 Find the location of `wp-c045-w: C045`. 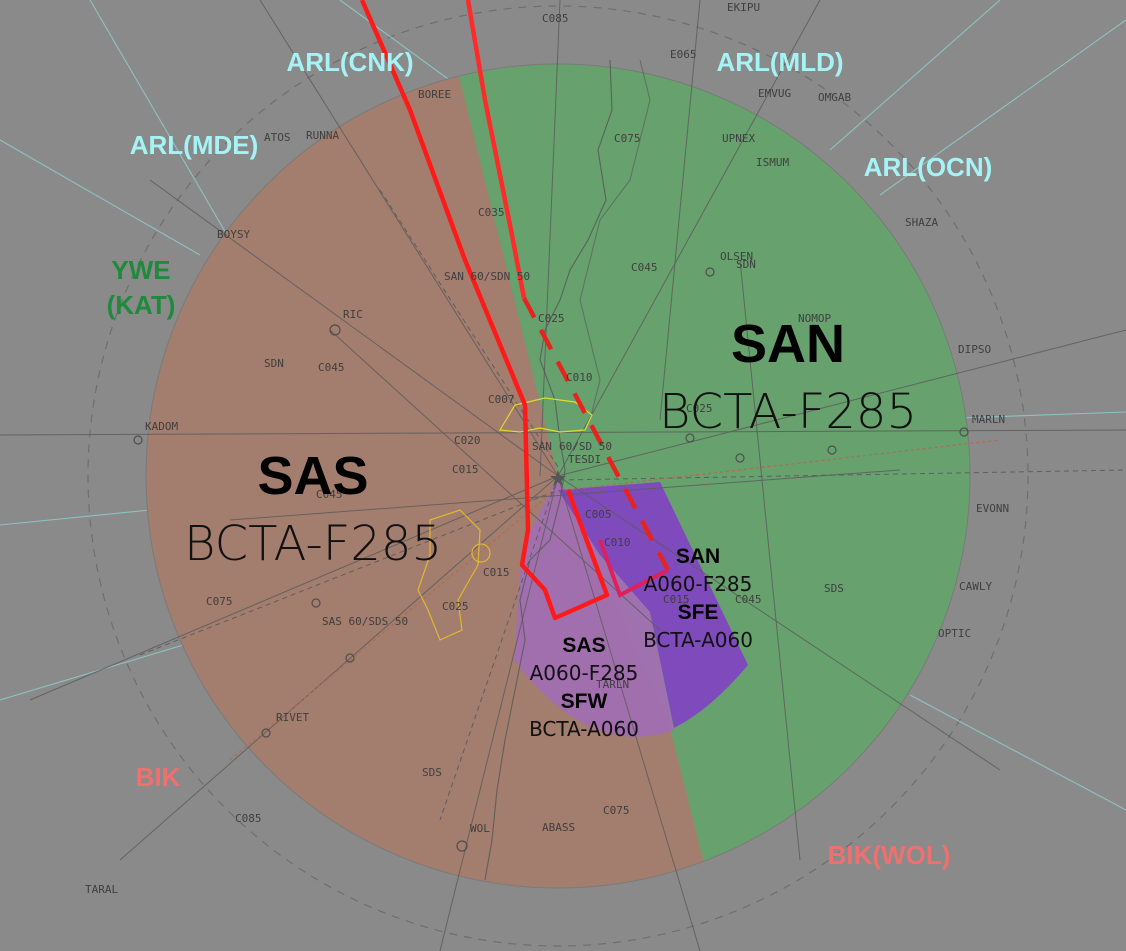

wp-c045-w: C045 is located at coordinates (331, 367).